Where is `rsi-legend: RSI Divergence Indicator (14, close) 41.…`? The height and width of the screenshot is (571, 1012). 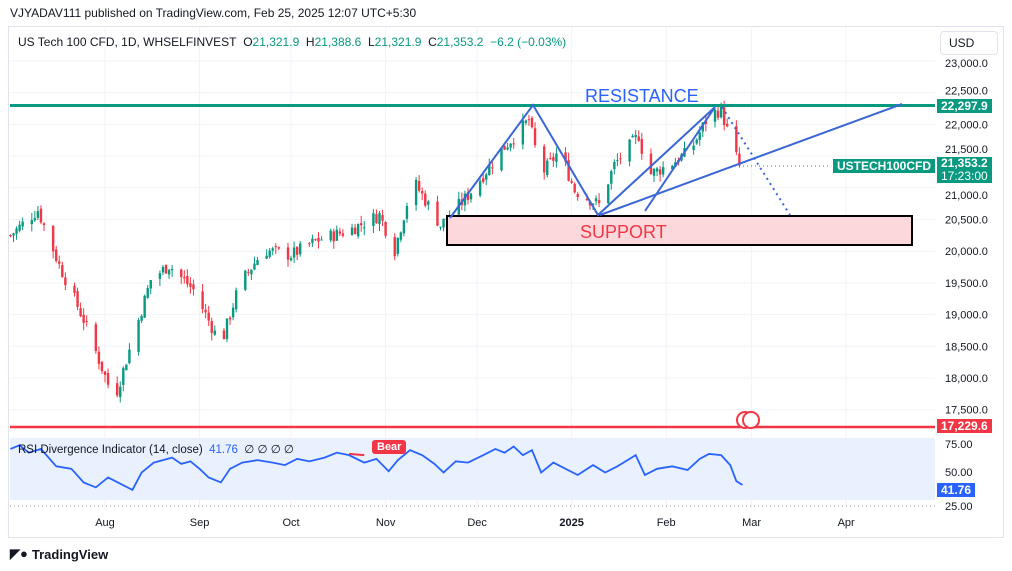 rsi-legend: RSI Divergence Indicator (14, close) 41.… is located at coordinates (156, 449).